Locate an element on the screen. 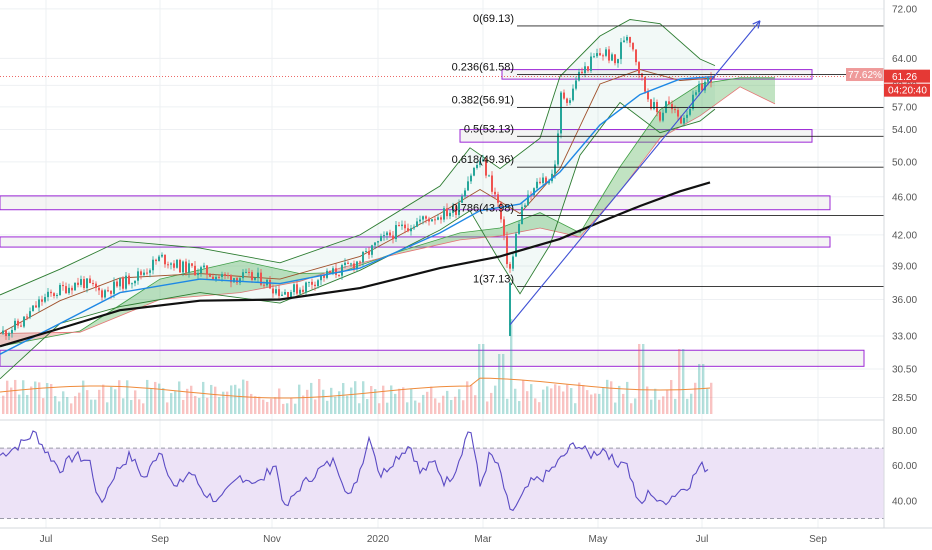  volume-bars is located at coordinates (356, 366).